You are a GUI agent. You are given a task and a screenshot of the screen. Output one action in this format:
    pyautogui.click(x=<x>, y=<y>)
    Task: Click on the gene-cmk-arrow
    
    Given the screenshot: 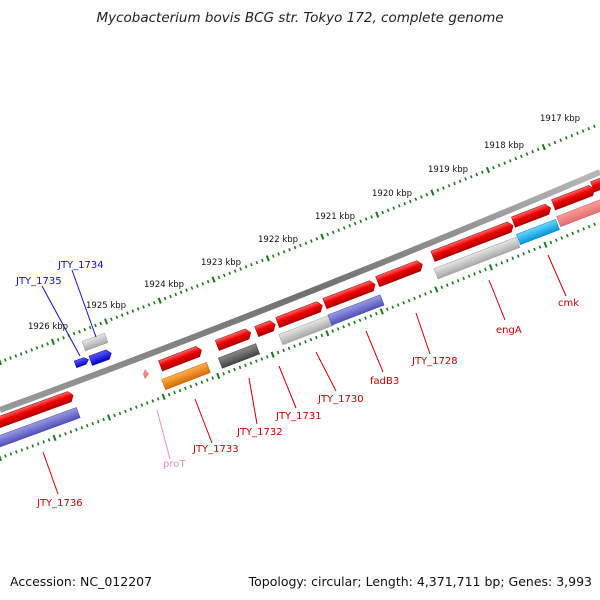 What is the action you would take?
    pyautogui.click(x=573, y=197)
    